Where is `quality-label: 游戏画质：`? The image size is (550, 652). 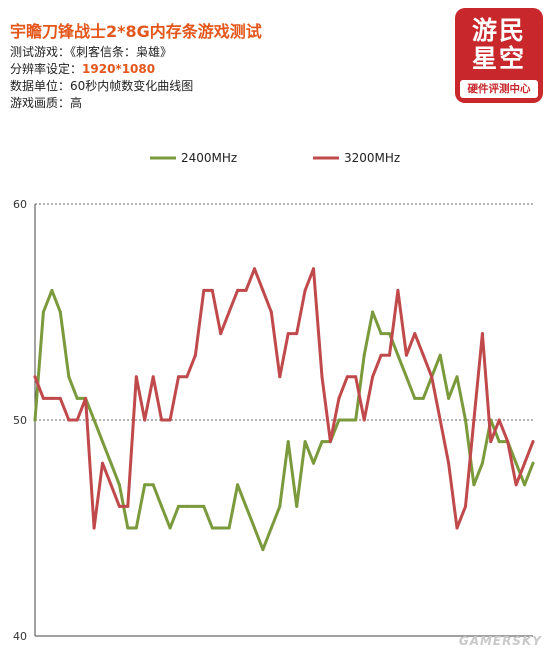
quality-label: 游戏画质： is located at coordinates (40, 103).